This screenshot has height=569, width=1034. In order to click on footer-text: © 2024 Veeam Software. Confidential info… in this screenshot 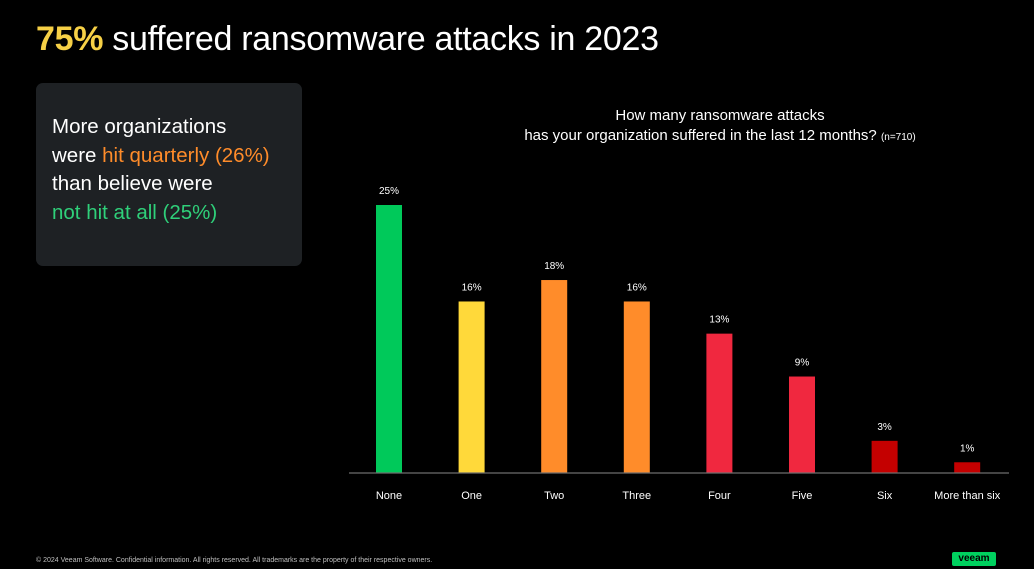, I will do `click(234, 560)`.